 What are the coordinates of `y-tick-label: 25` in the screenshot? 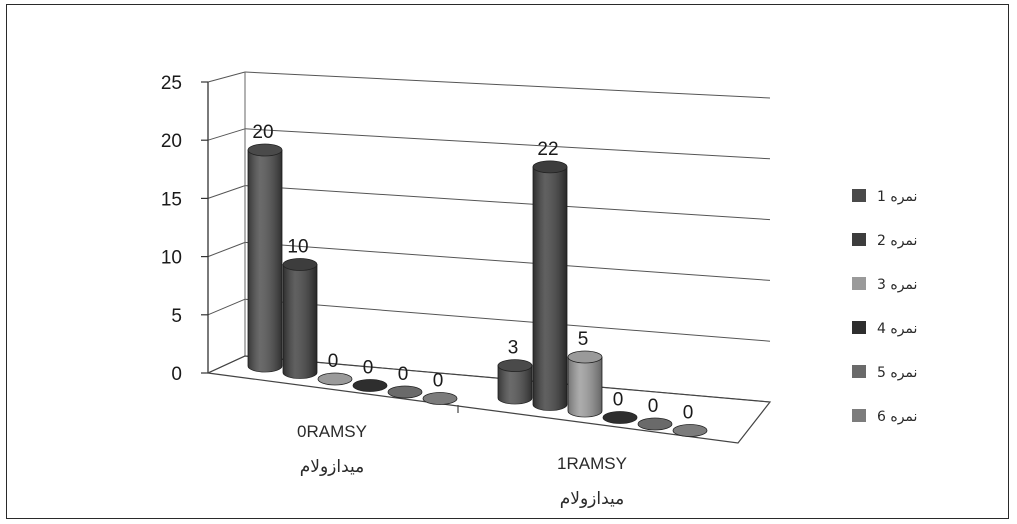 It's located at (171, 83).